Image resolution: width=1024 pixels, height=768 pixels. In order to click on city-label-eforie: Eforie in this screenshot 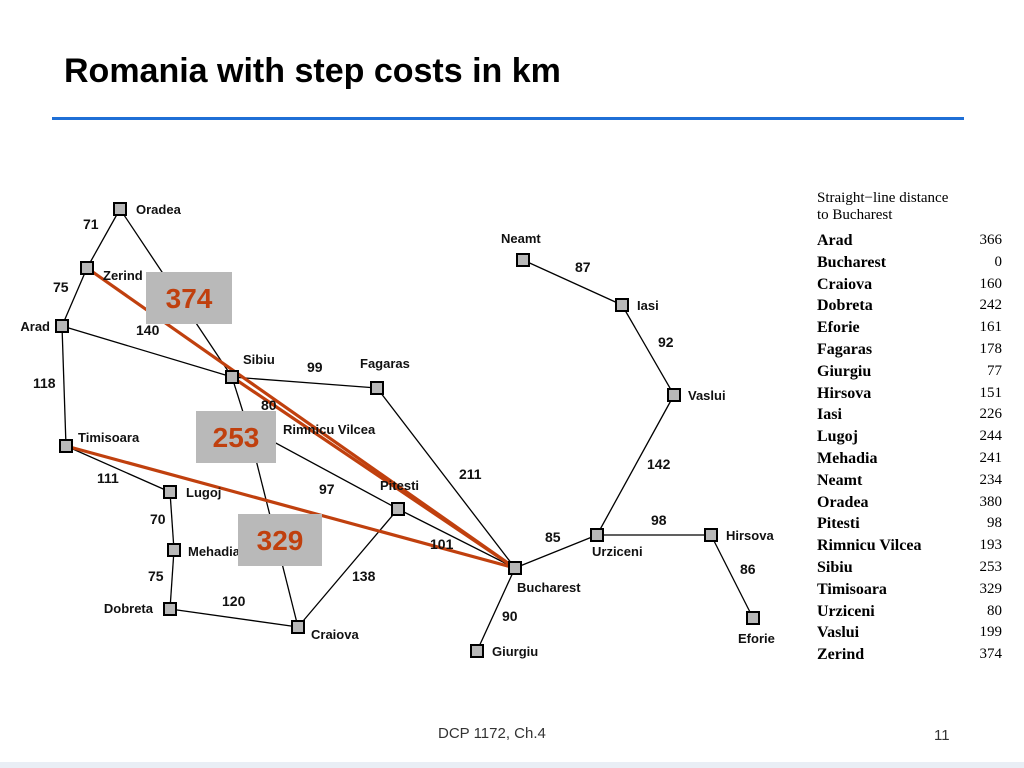, I will do `click(756, 638)`.